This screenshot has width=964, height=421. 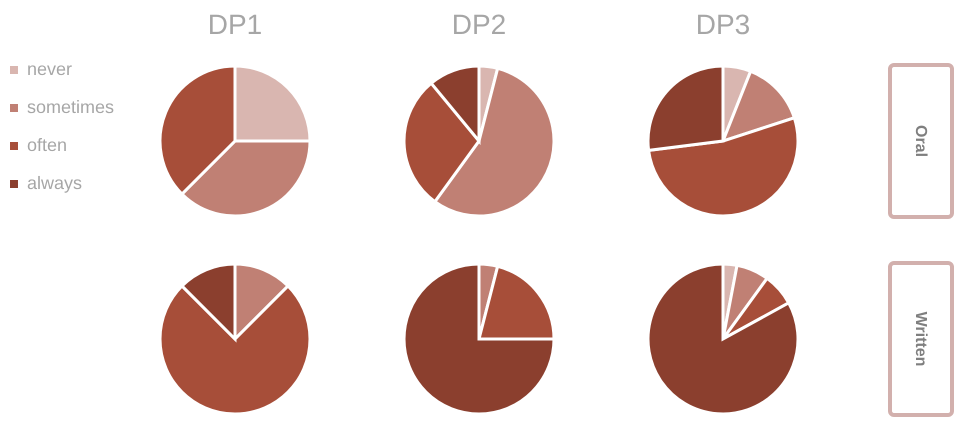 What do you see at coordinates (47, 145) in the screenshot?
I see `legend-label: often` at bounding box center [47, 145].